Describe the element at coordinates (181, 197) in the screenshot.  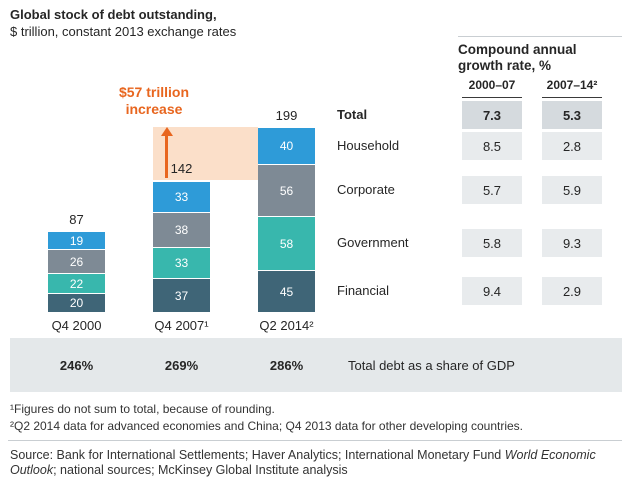
I see `bar-segment-household: 33` at that location.